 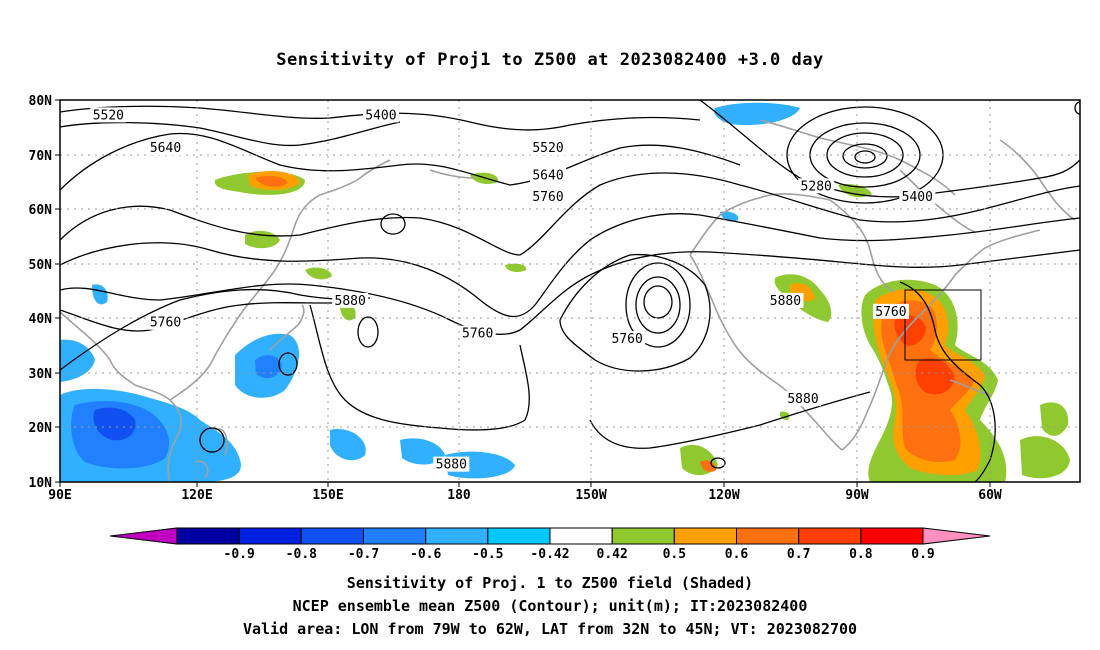 I want to click on contour-label-text: 5280, so click(x=816, y=186).